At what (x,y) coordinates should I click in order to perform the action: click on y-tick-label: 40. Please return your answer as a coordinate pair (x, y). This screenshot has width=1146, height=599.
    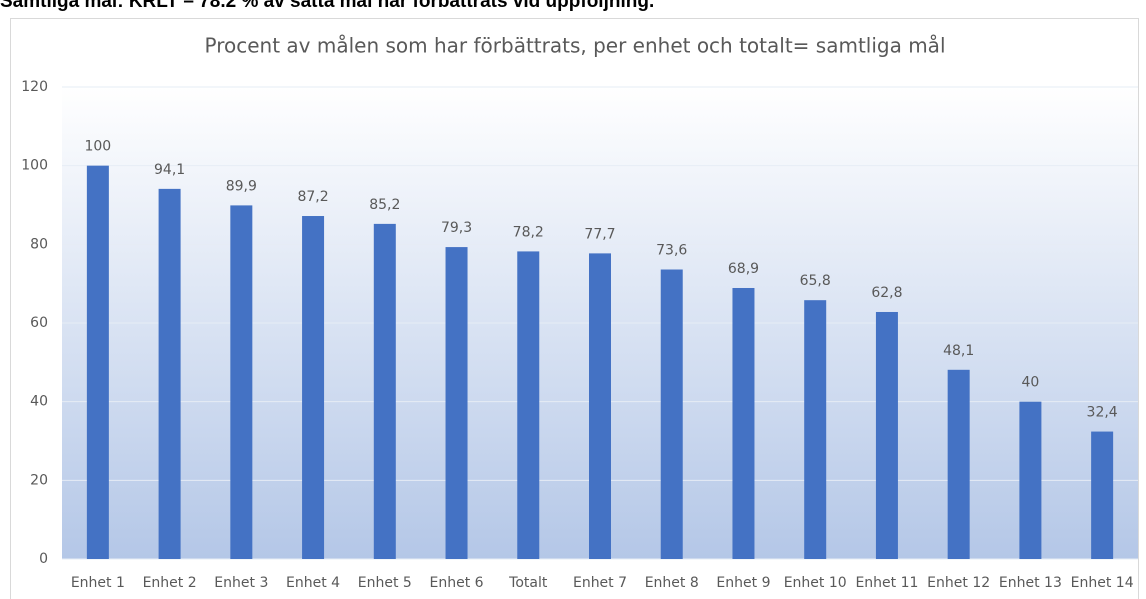
    Looking at the image, I should click on (39, 402).